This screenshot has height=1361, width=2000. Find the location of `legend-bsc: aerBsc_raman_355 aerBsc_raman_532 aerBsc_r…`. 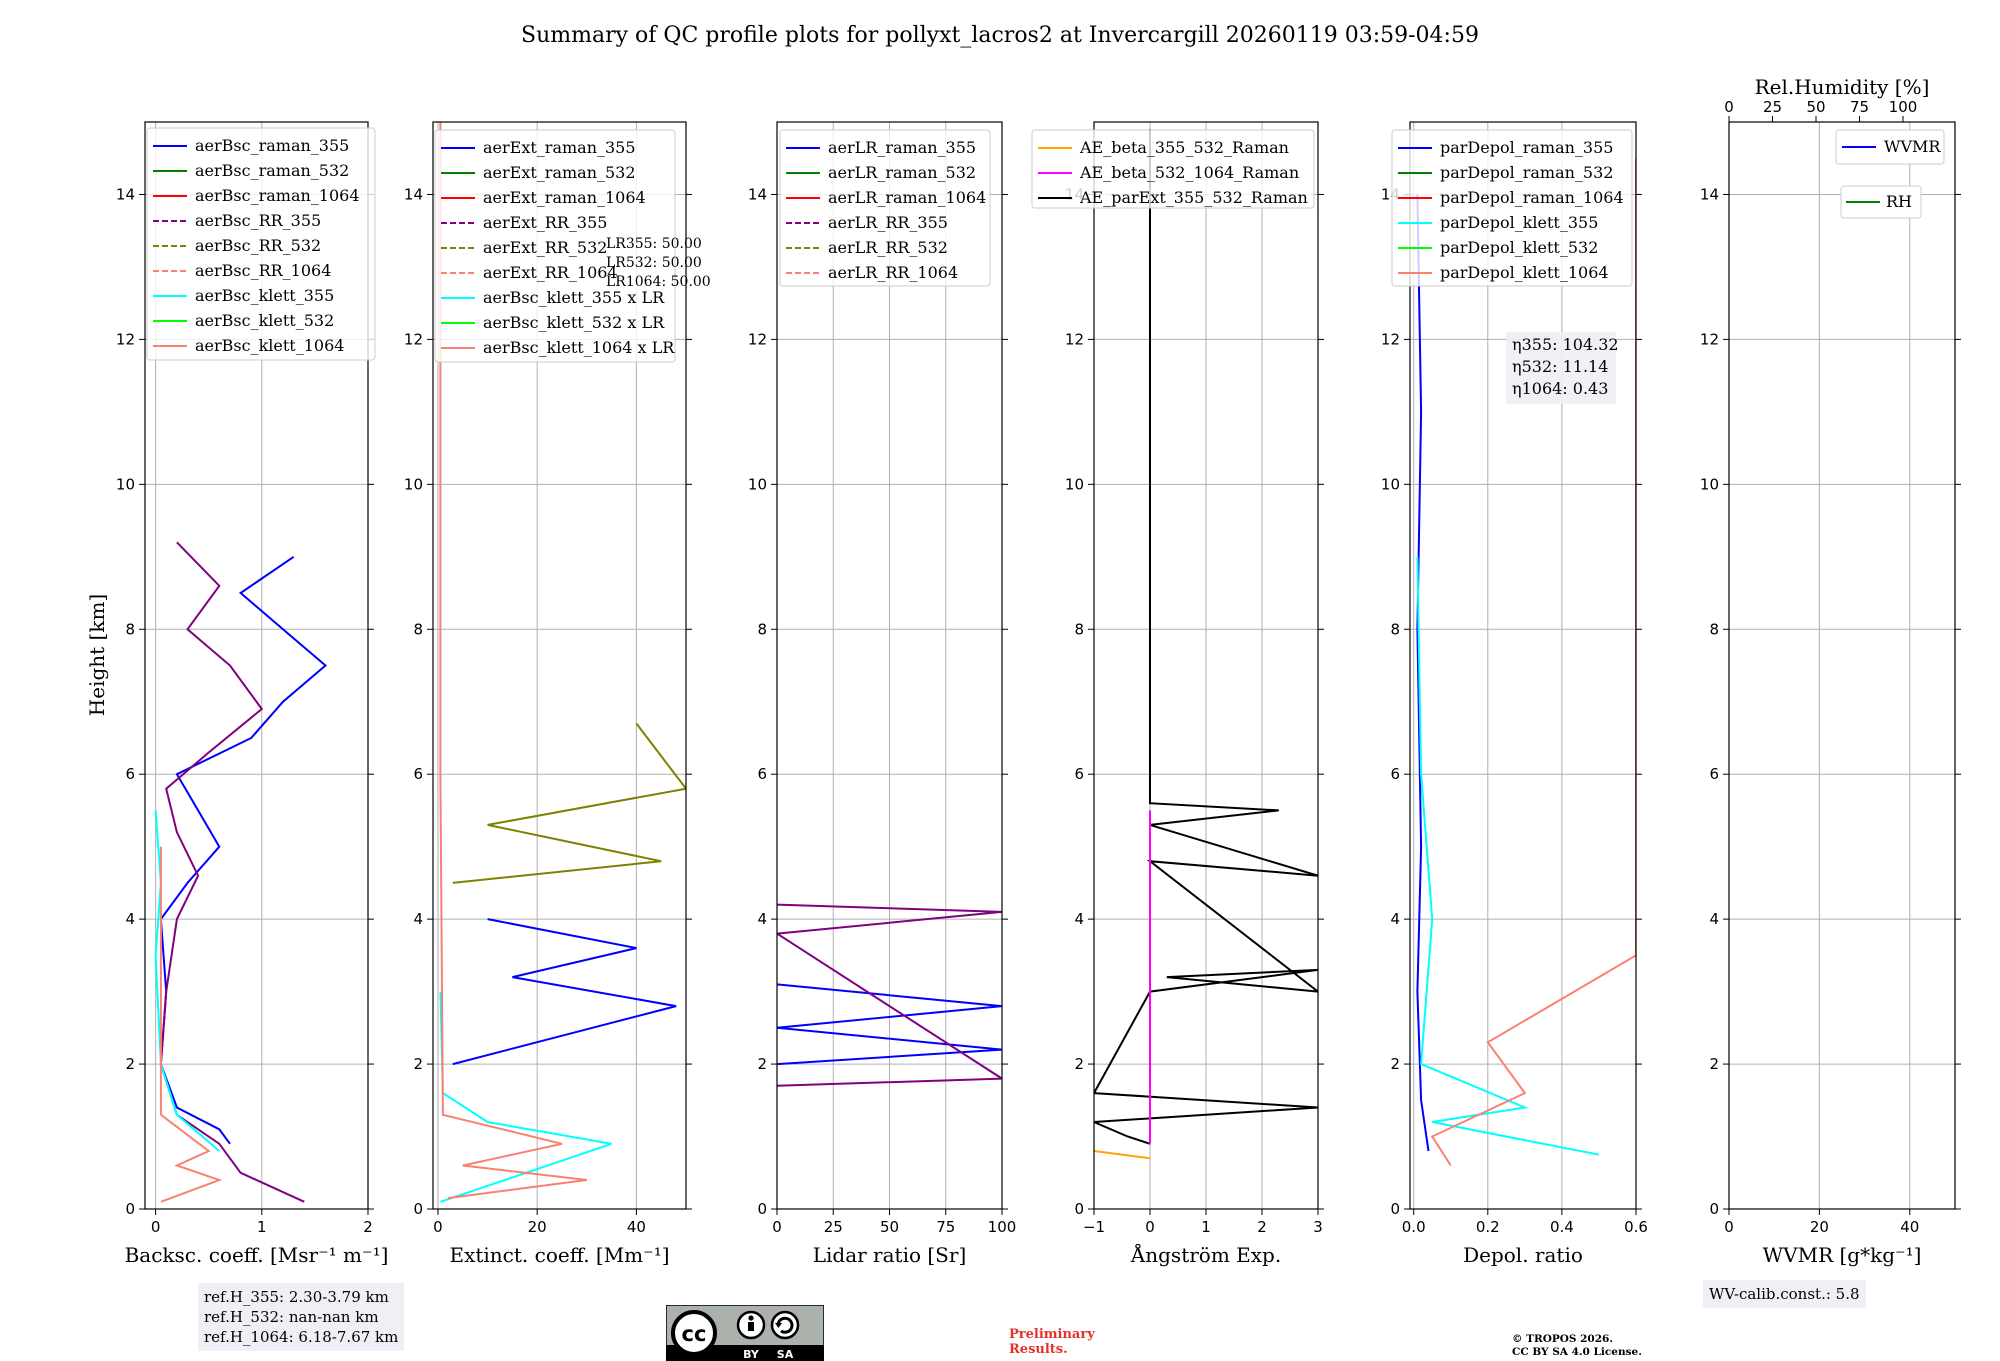

legend-bsc: aerBsc_raman_355 aerBsc_raman_532 aerBsc_r… is located at coordinates (261, 244).